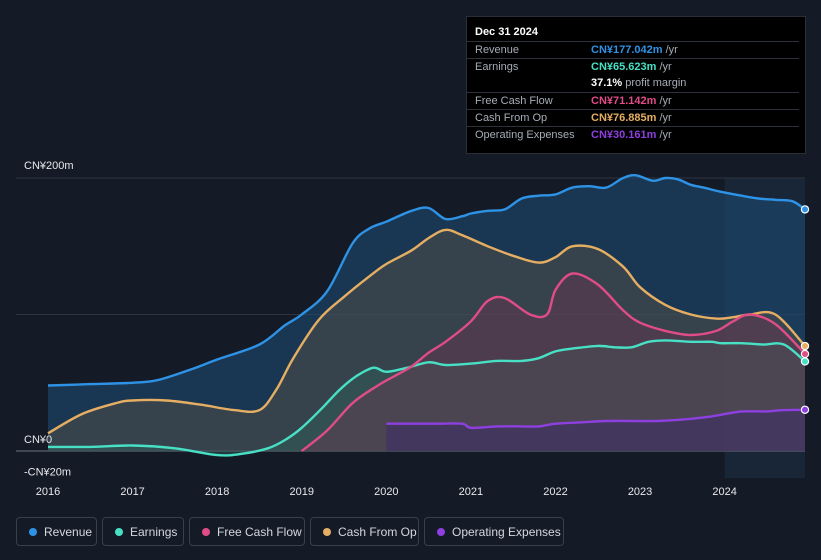 This screenshot has height=560, width=821. Describe the element at coordinates (525, 135) in the screenshot. I see `tooltip-label: Operating Expenses` at that location.